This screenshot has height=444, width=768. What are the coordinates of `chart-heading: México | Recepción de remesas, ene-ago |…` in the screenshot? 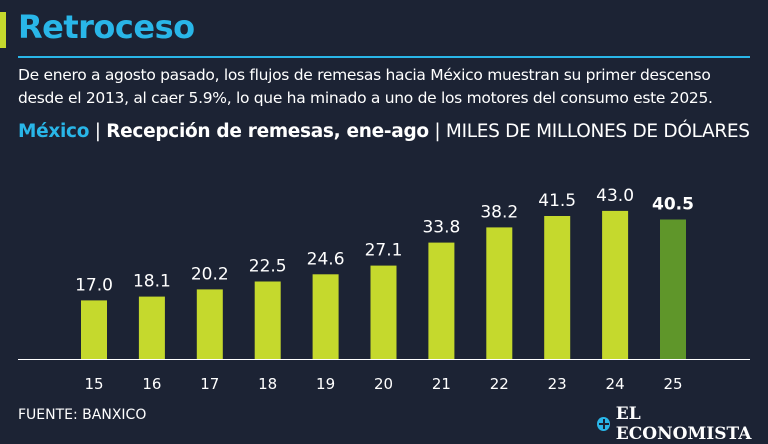 It's located at (388, 132).